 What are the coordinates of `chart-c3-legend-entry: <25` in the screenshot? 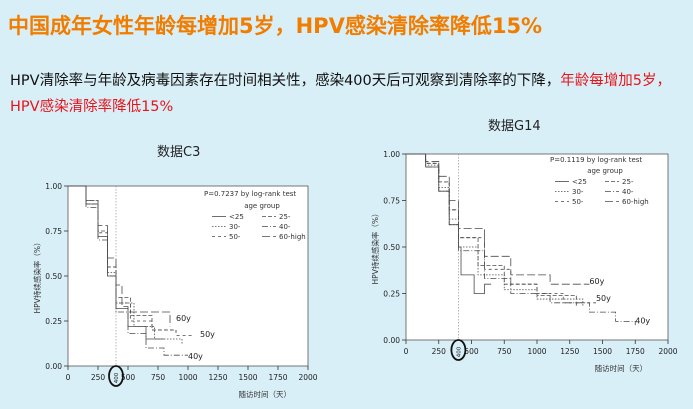 It's located at (236, 217).